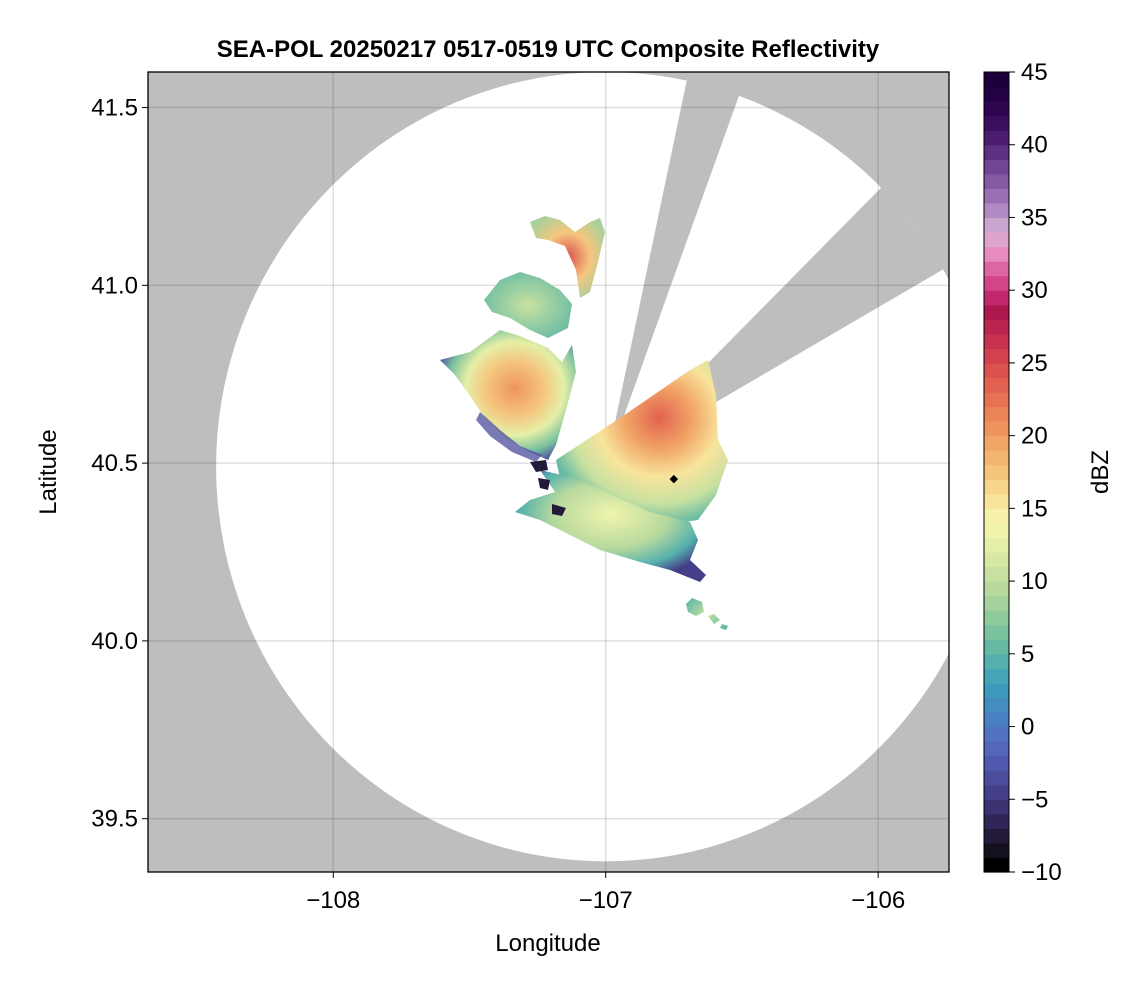 This screenshot has height=990, width=1146. What do you see at coordinates (707, 614) in the screenshot?
I see `echo-region-southeast-speckles` at bounding box center [707, 614].